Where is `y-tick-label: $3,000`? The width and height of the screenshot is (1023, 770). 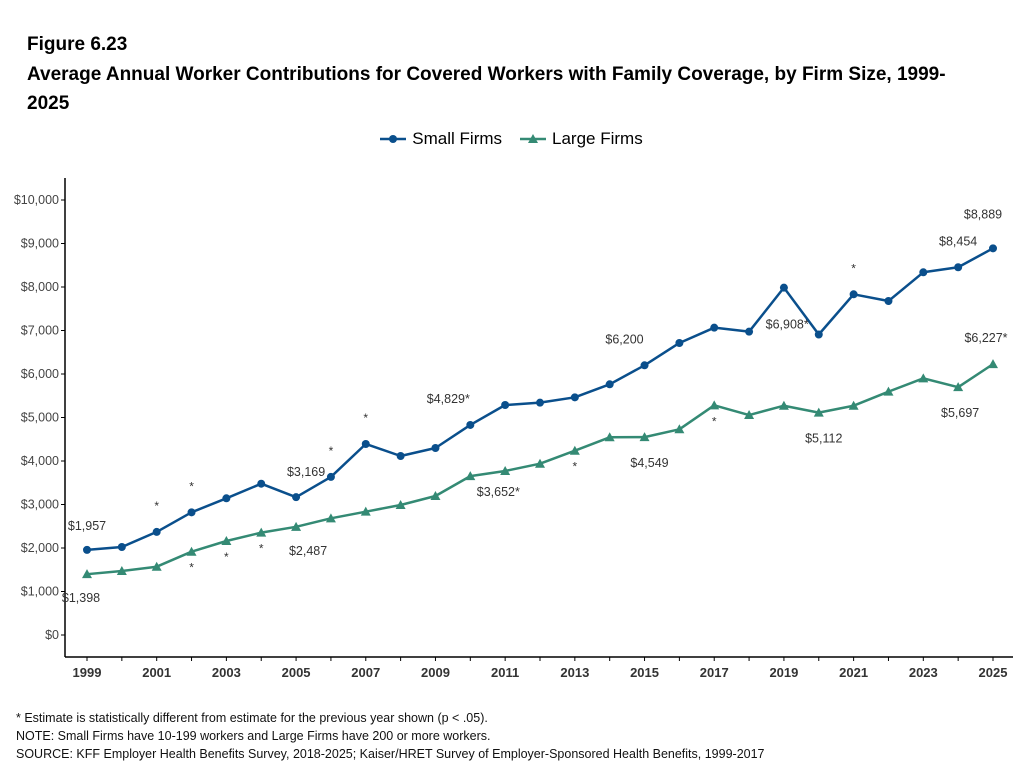 y-tick-label: $3,000 is located at coordinates (40, 505).